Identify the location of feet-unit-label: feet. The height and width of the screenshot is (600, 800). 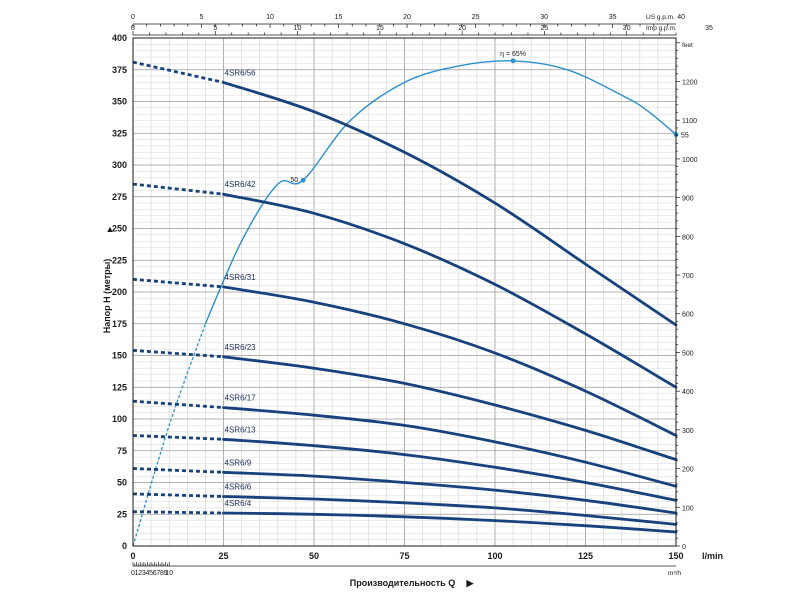
(687, 45).